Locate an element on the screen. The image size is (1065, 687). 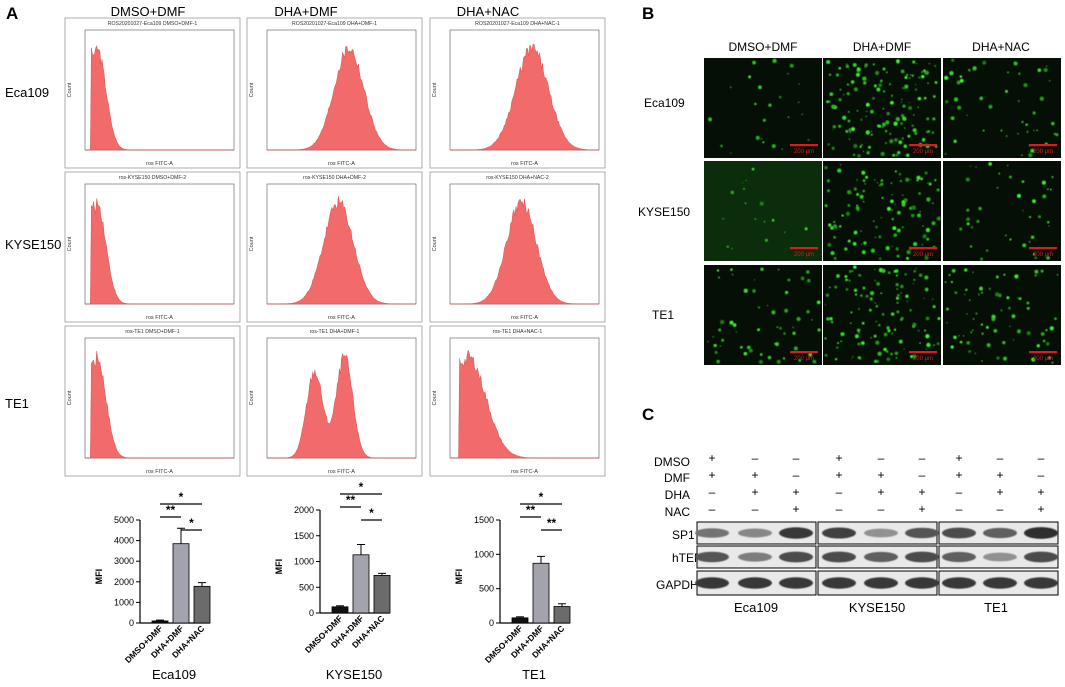
treatment-label: DMF is located at coordinates (677, 478).